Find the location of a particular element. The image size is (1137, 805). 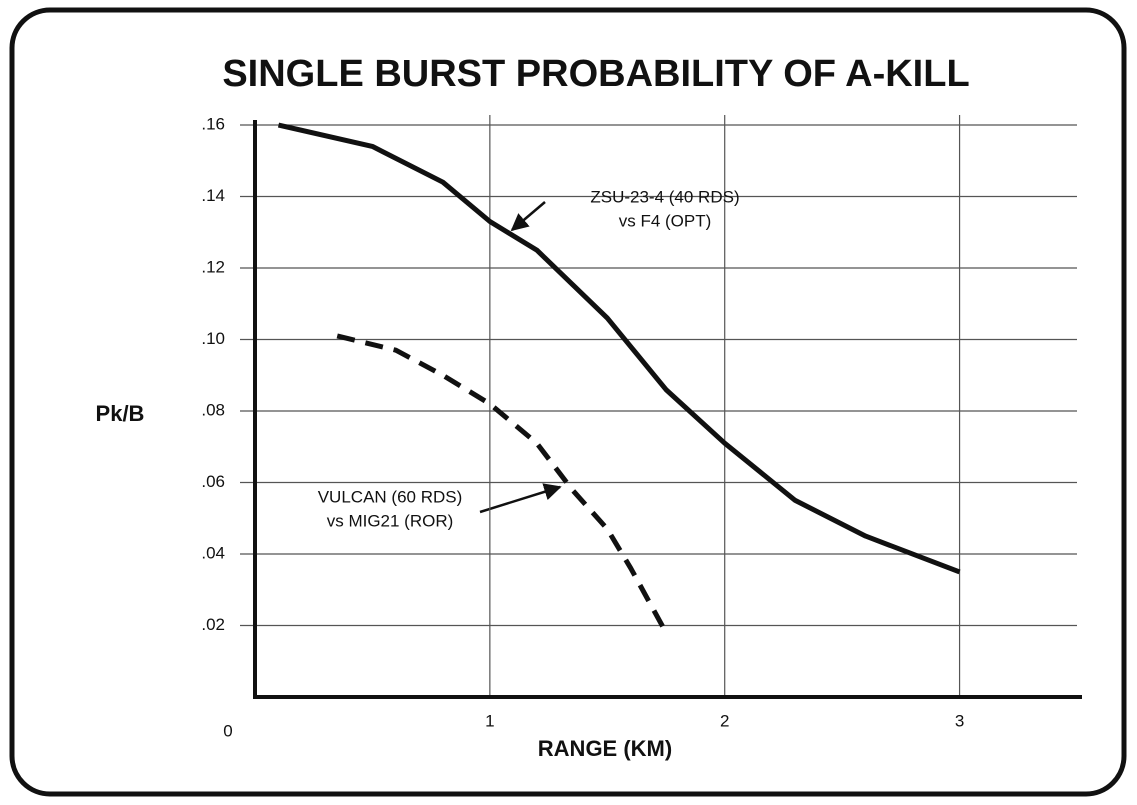

annotation: ZSU-23-4 (40 RDS) is located at coordinates (664, 196).